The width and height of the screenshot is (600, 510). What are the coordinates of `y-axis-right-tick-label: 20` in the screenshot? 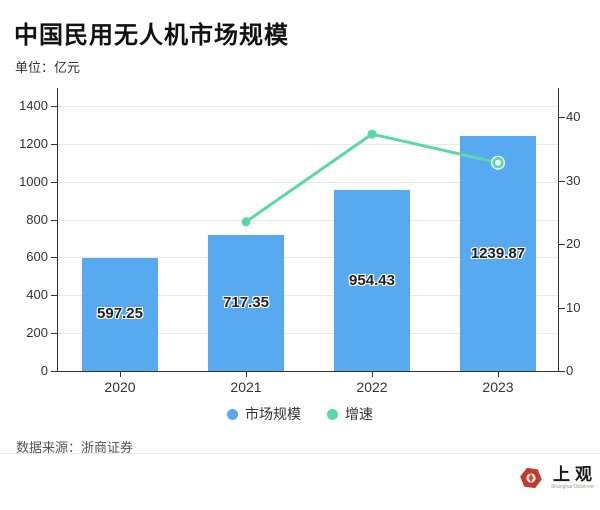 It's located at (573, 243).